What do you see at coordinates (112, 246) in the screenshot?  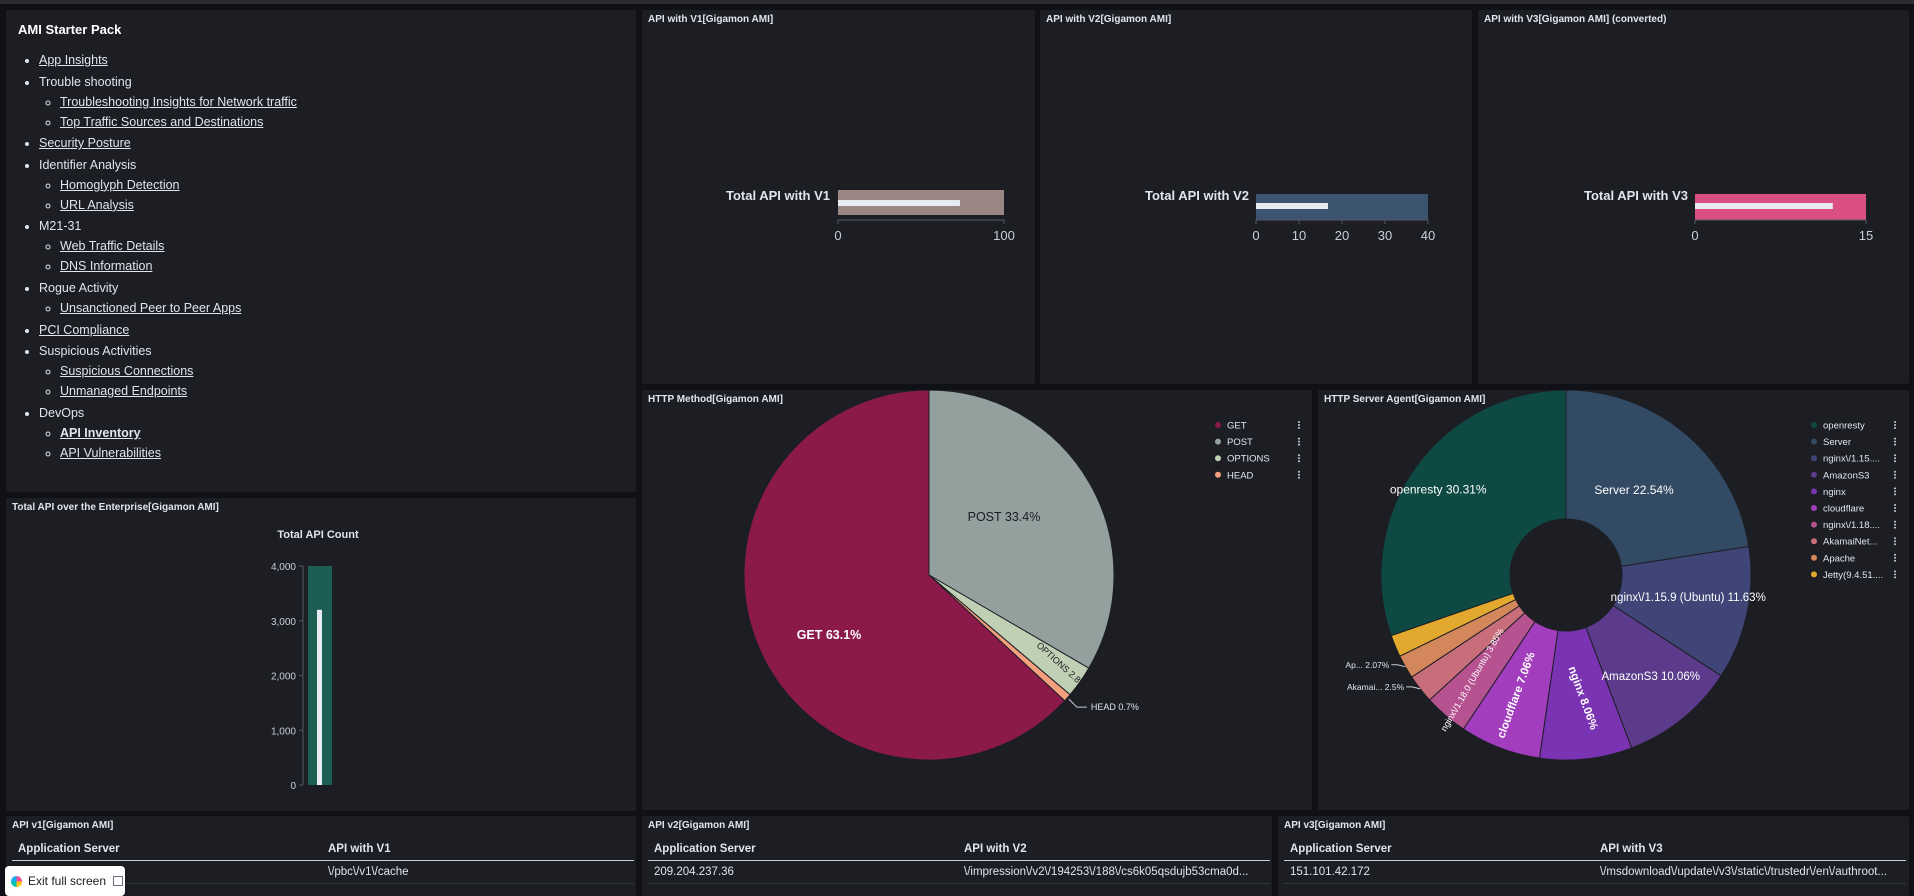 I see `nav-link: Web Traffic Details` at bounding box center [112, 246].